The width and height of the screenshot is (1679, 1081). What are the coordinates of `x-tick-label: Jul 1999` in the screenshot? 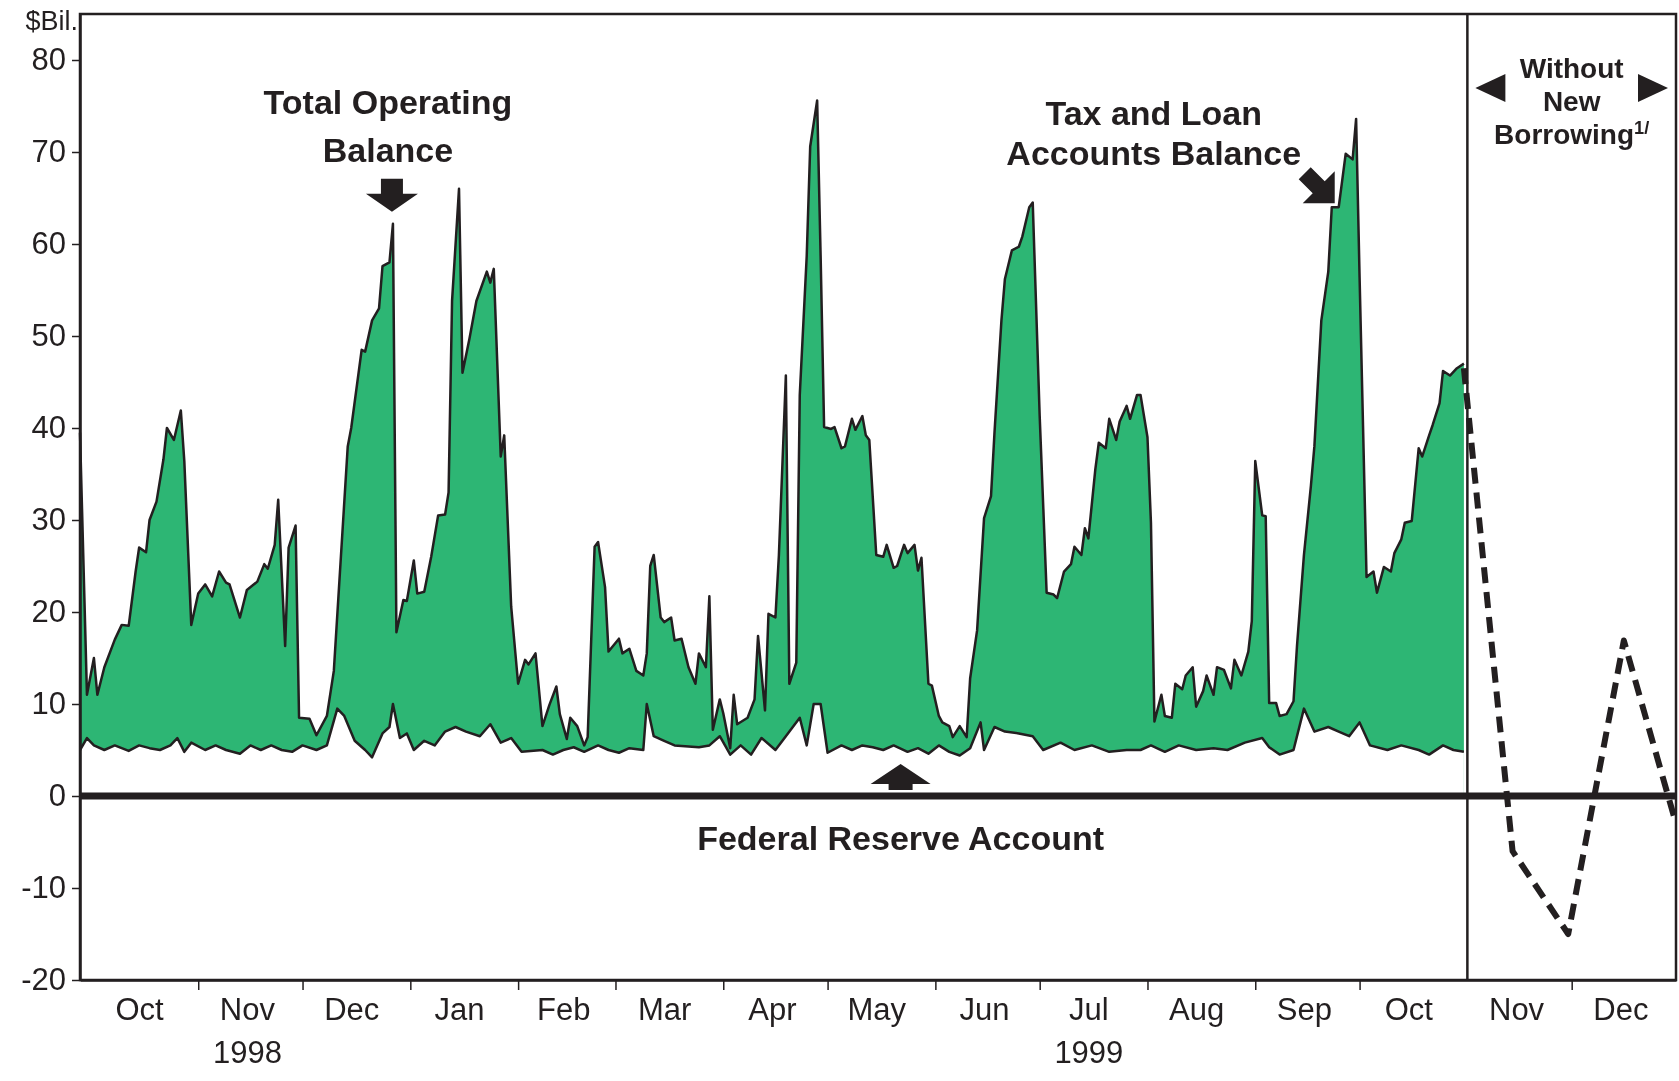 It's located at (1089, 1031).